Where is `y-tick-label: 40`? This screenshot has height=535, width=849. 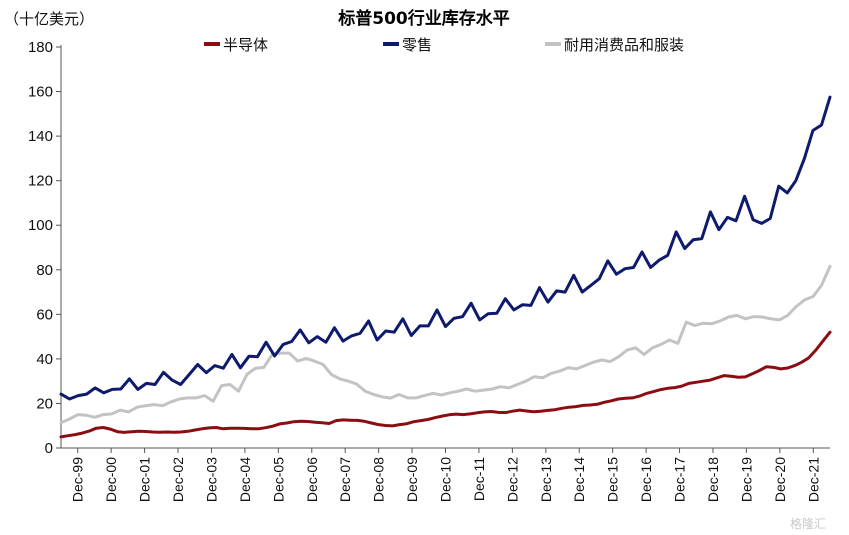 y-tick-label: 40 is located at coordinates (44, 359).